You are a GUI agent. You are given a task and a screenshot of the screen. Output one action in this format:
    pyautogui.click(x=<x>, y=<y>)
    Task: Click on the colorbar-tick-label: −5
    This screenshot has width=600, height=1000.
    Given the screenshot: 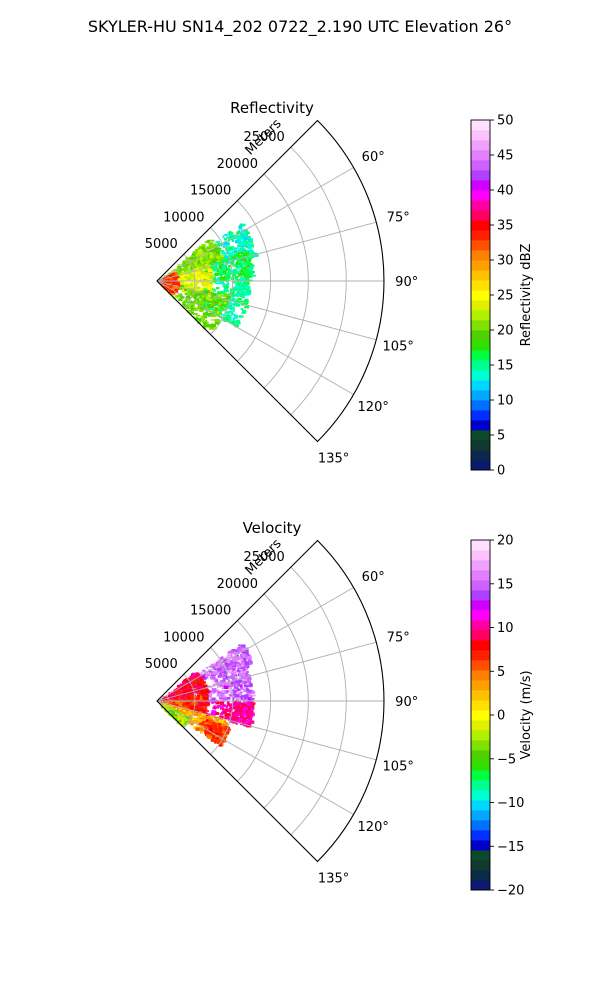 What is the action you would take?
    pyautogui.click(x=506, y=759)
    